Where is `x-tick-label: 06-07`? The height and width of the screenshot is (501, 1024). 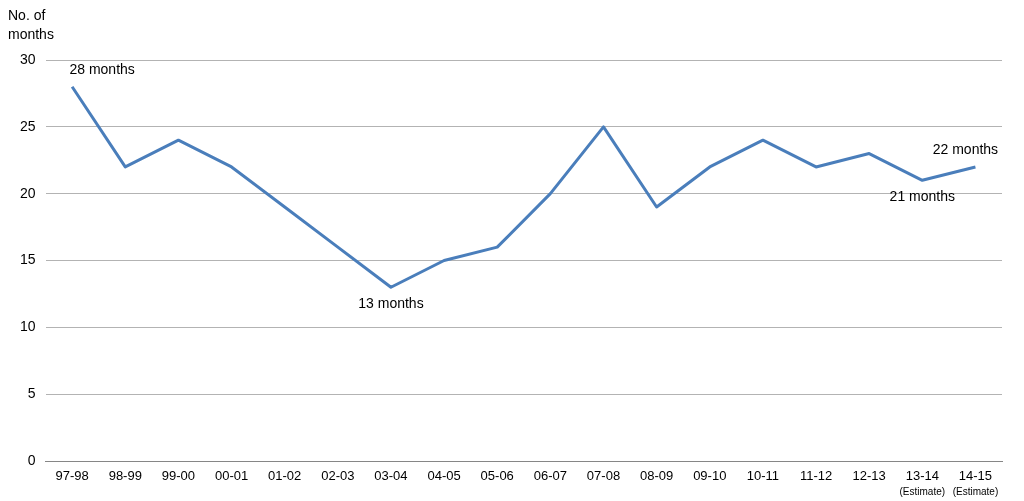 x-tick-label: 06-07 is located at coordinates (550, 476).